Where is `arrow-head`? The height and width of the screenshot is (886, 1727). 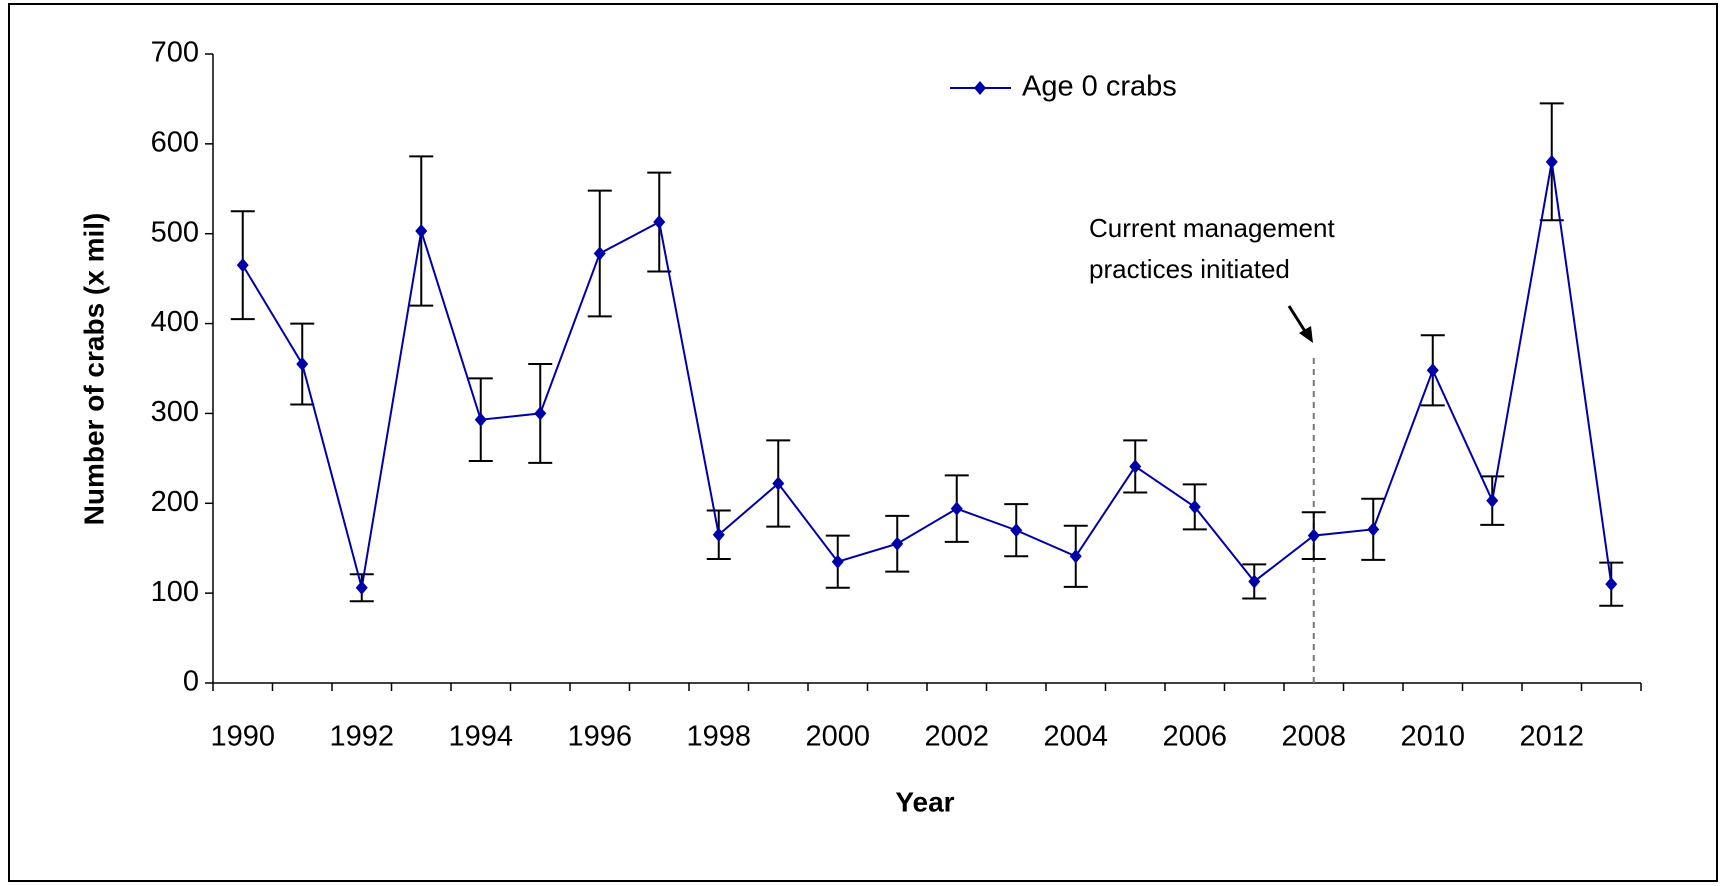
arrow-head is located at coordinates (1306, 334).